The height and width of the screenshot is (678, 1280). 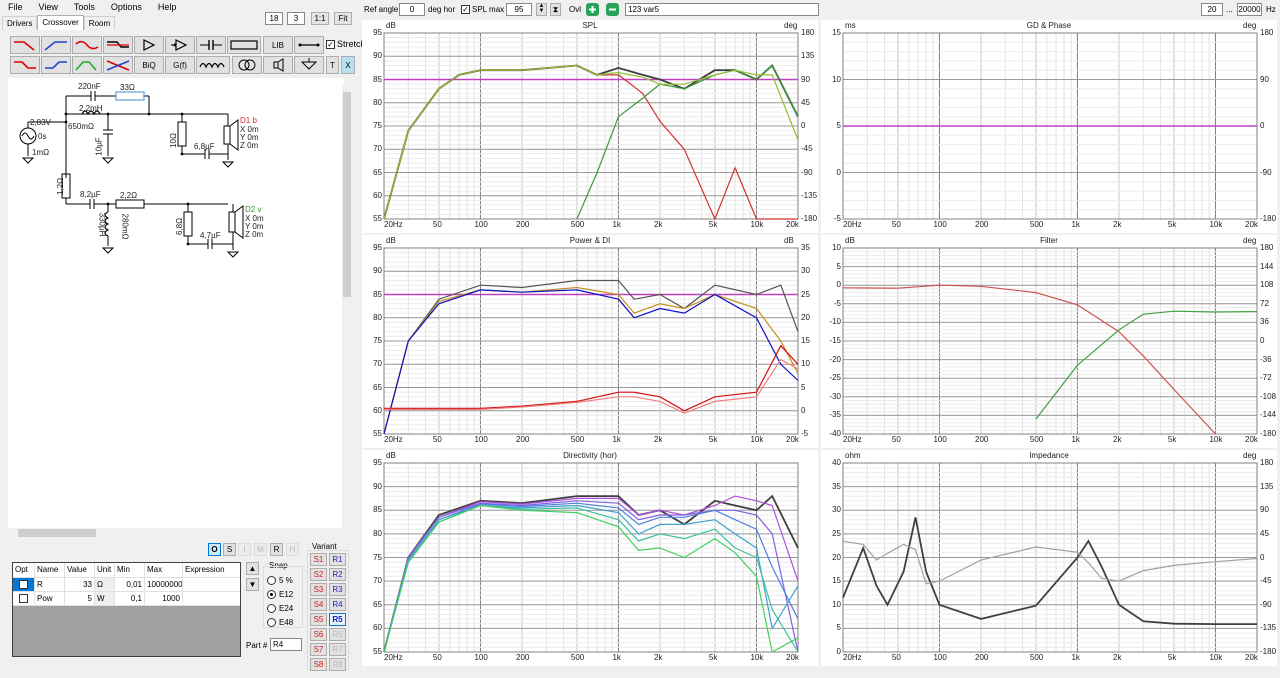 What do you see at coordinates (87, 45) in the screenshot?
I see `lowpass-shelf-button` at bounding box center [87, 45].